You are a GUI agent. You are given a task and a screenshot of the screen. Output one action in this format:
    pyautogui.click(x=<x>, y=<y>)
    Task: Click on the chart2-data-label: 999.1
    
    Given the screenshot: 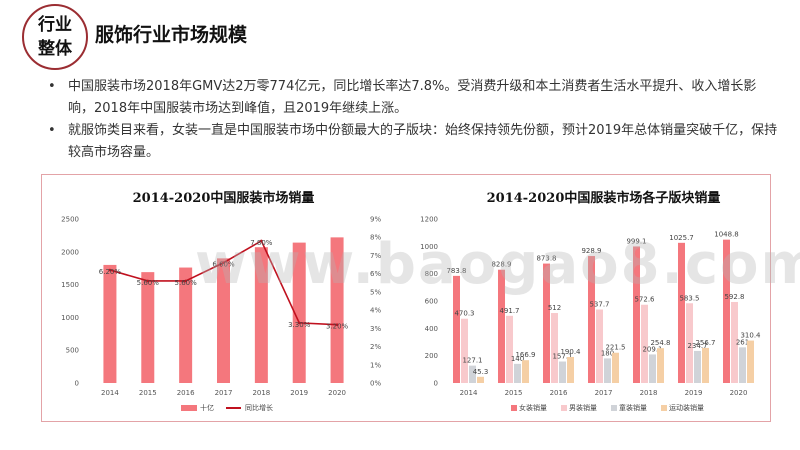 What is the action you would take?
    pyautogui.click(x=636, y=241)
    